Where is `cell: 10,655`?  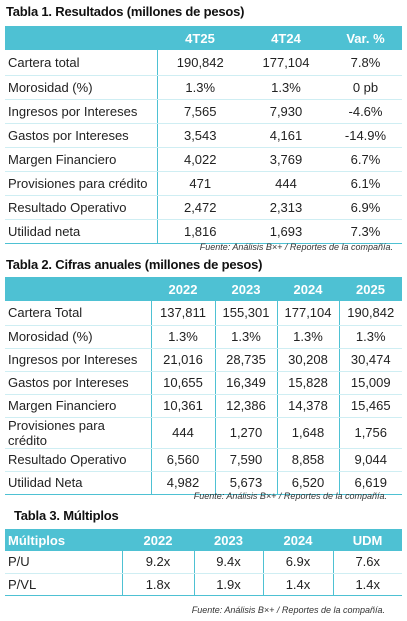
cell: 10,655 is located at coordinates (182, 383).